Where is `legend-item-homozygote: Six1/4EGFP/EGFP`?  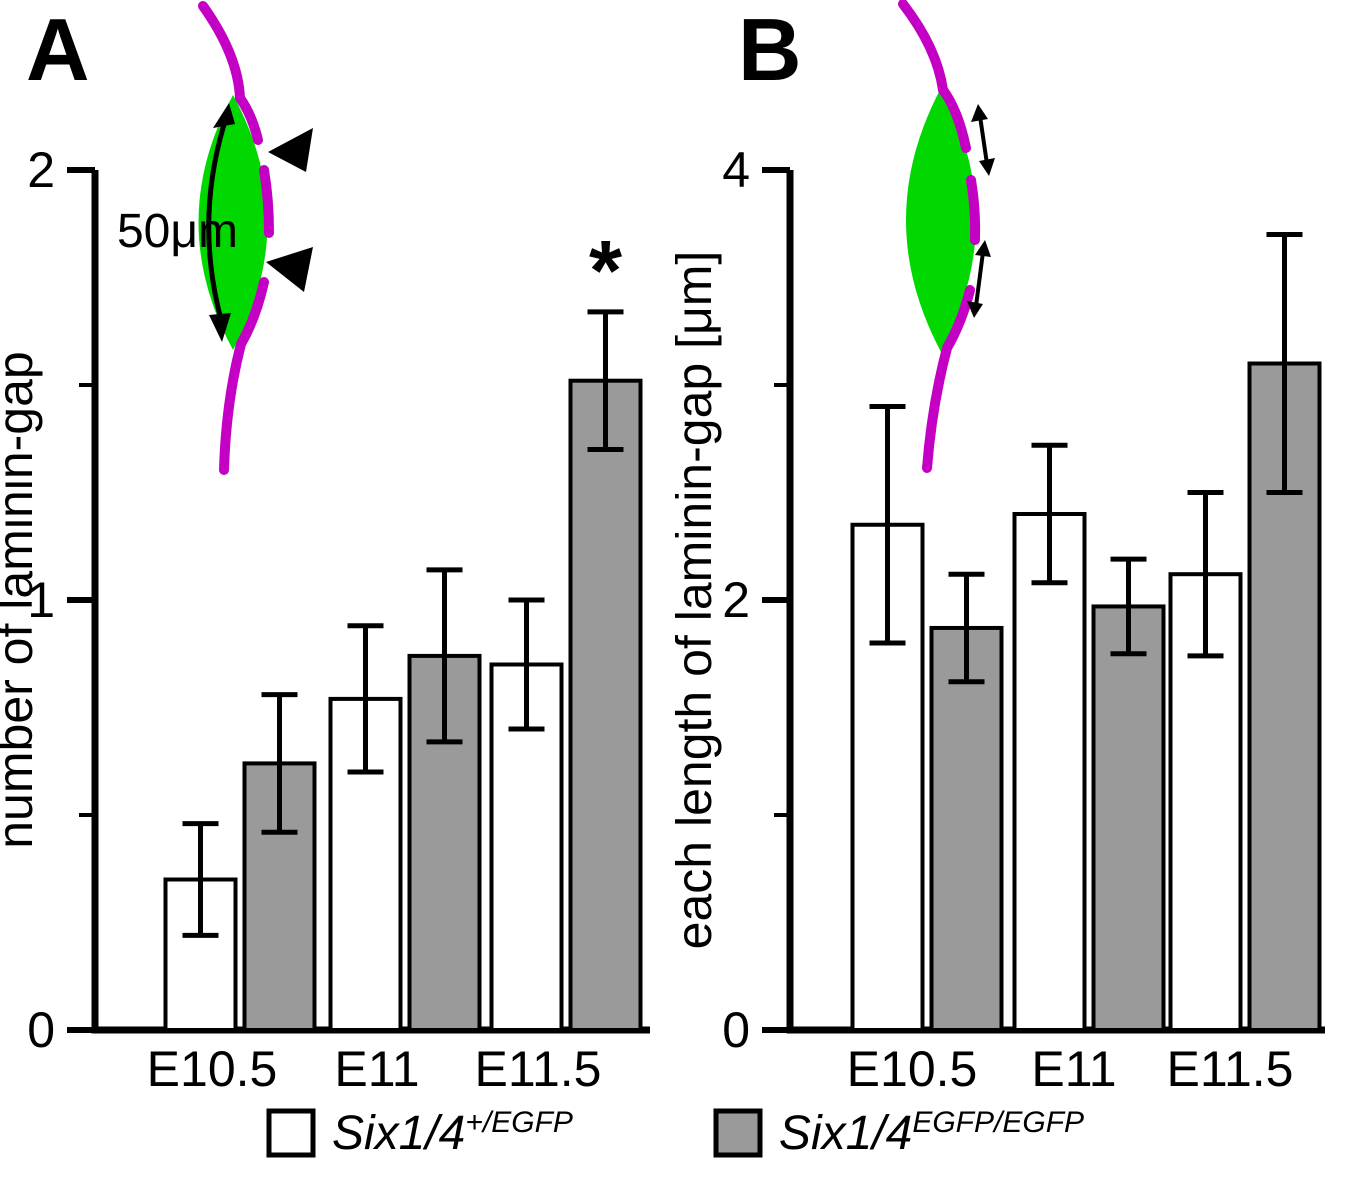 legend-item-homozygote: Six1/4EGFP/EGFP is located at coordinates (898, 1133).